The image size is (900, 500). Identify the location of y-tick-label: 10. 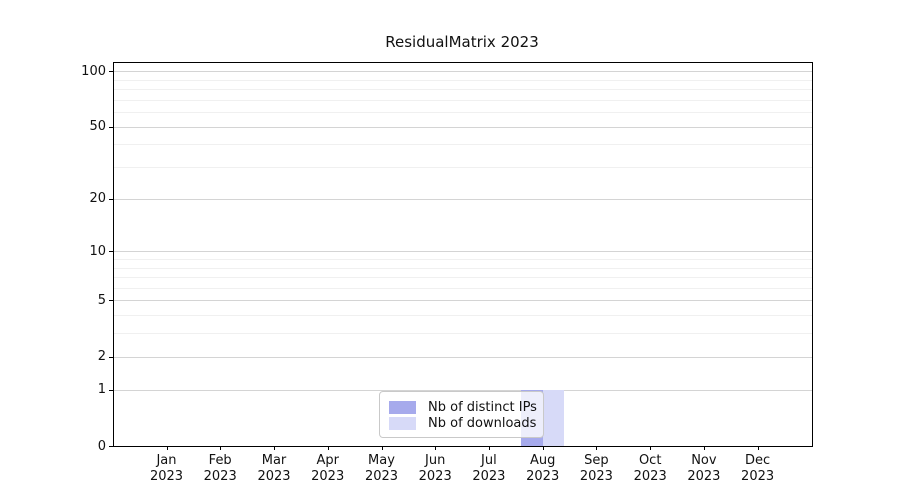
(97, 251).